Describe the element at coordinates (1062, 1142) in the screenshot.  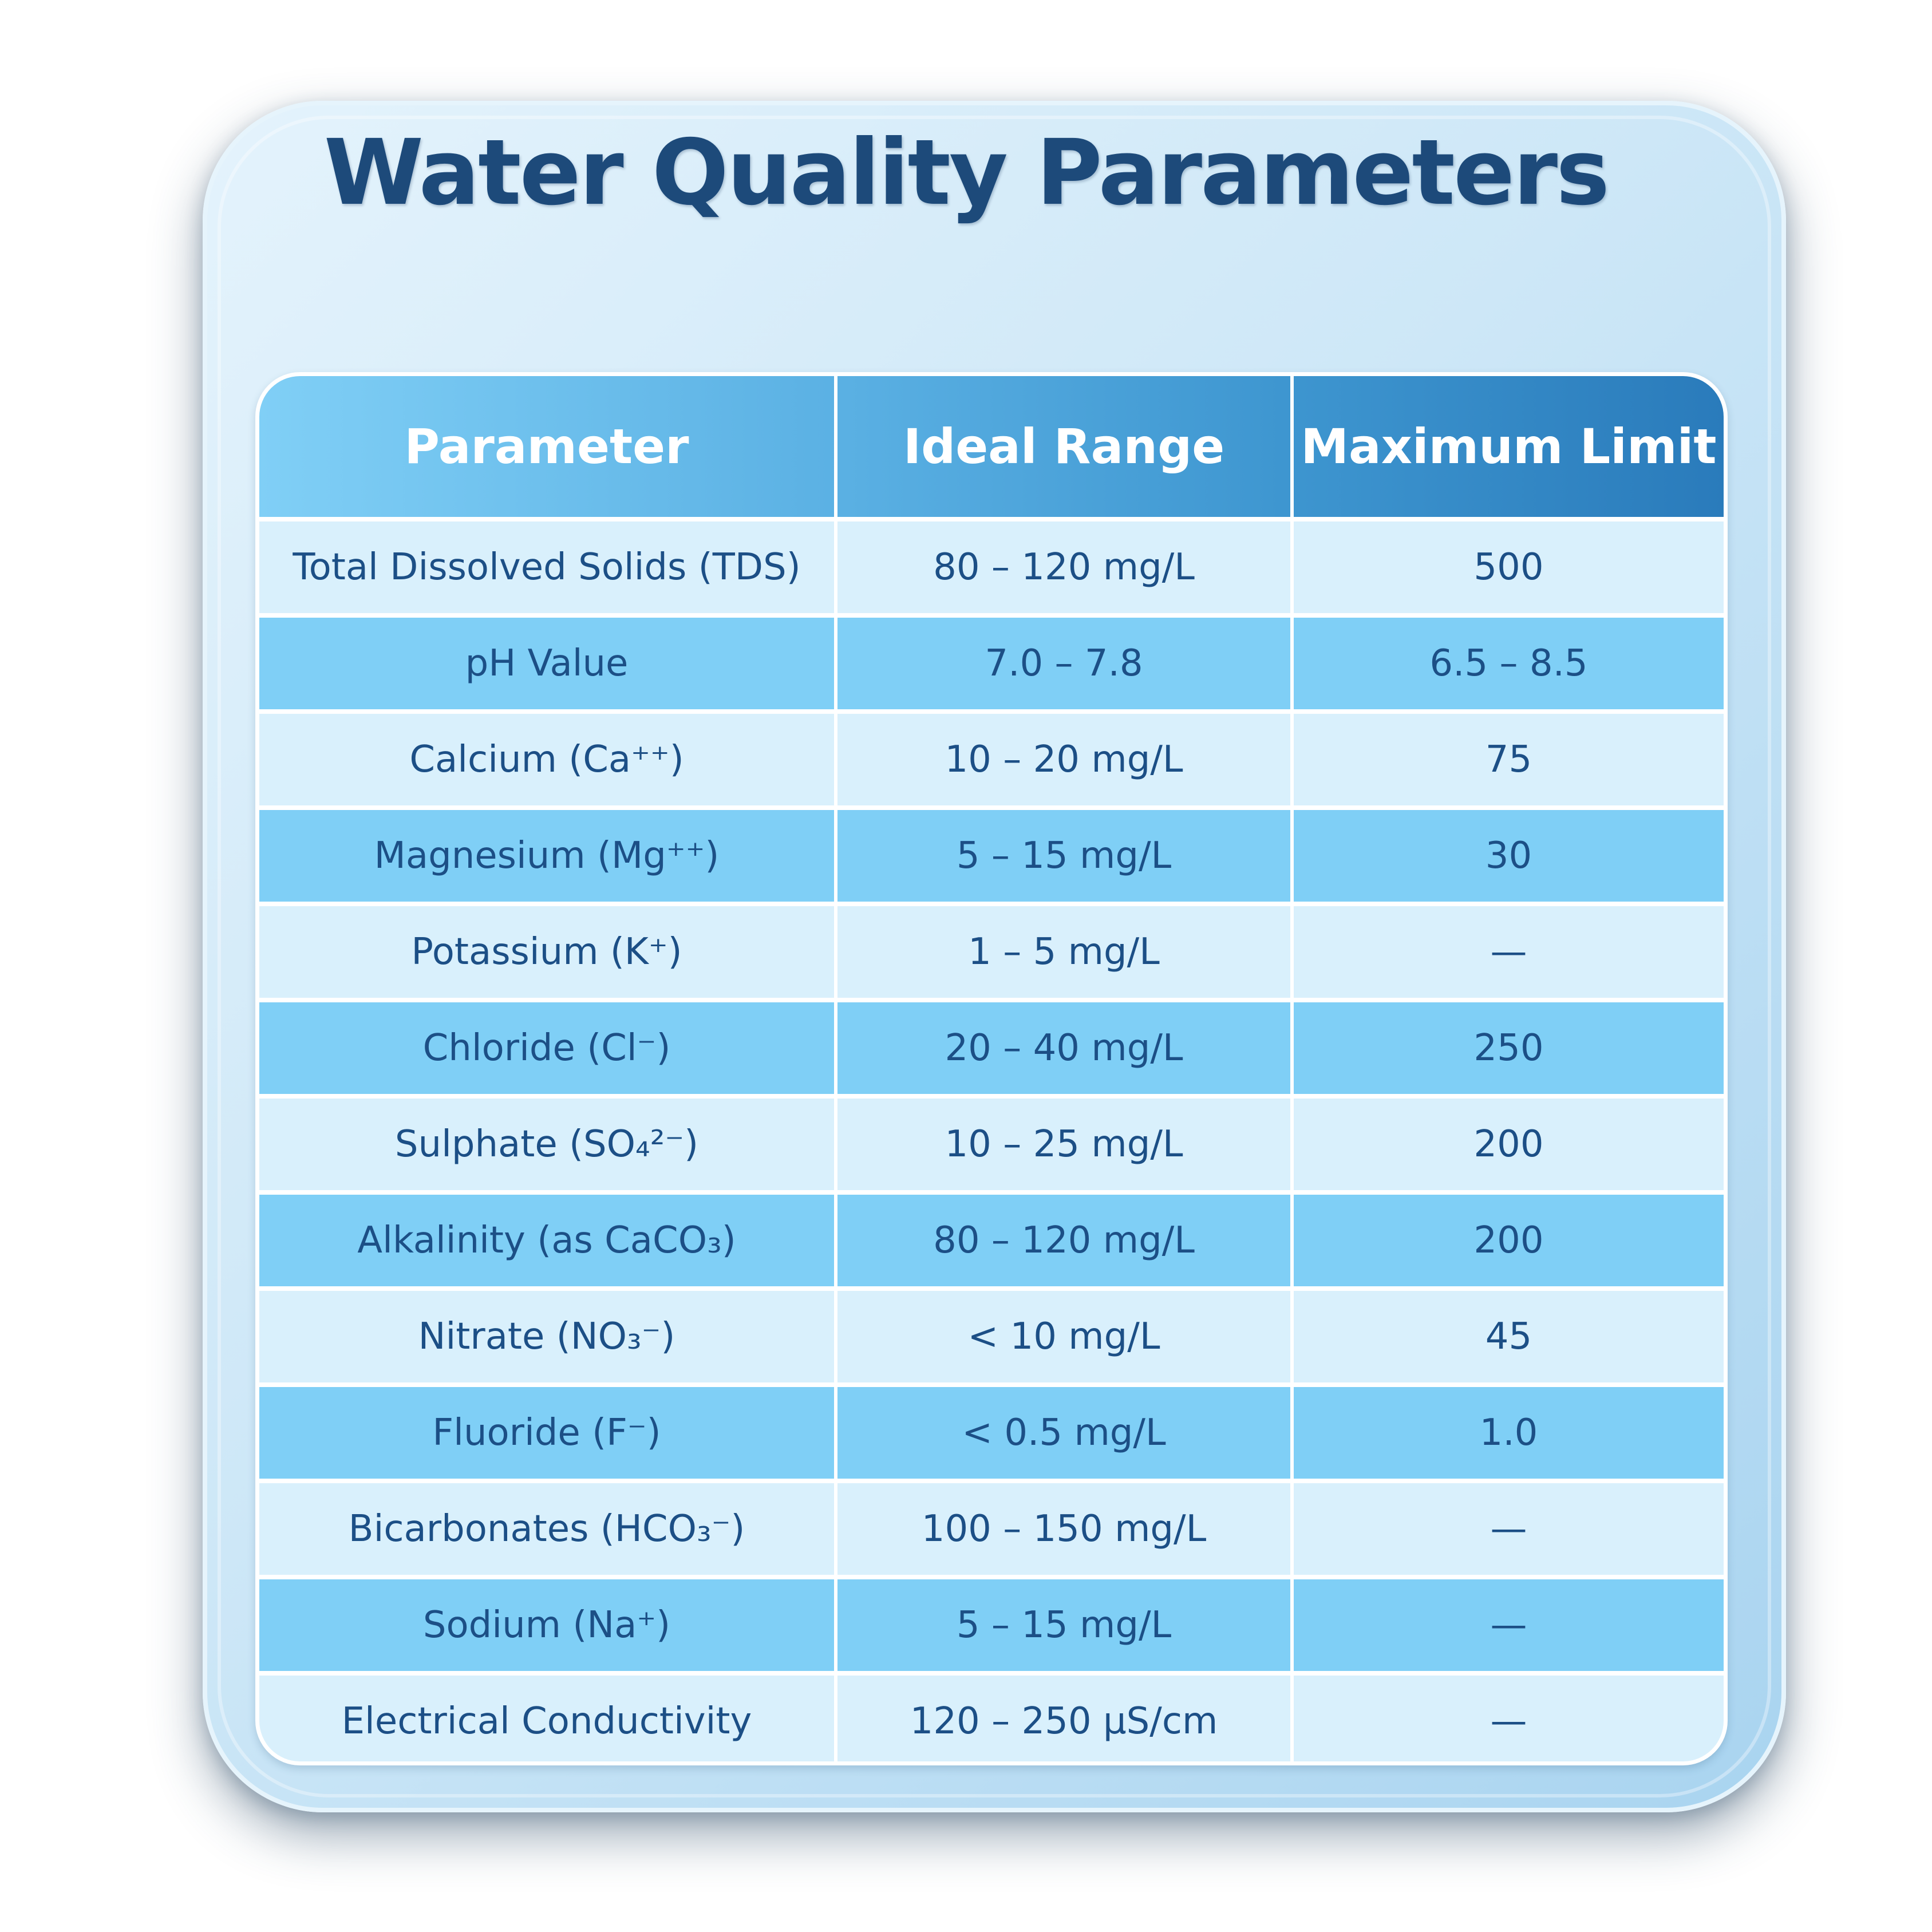
I see `ideal-range-cell: 10 – 25 mg/L` at that location.